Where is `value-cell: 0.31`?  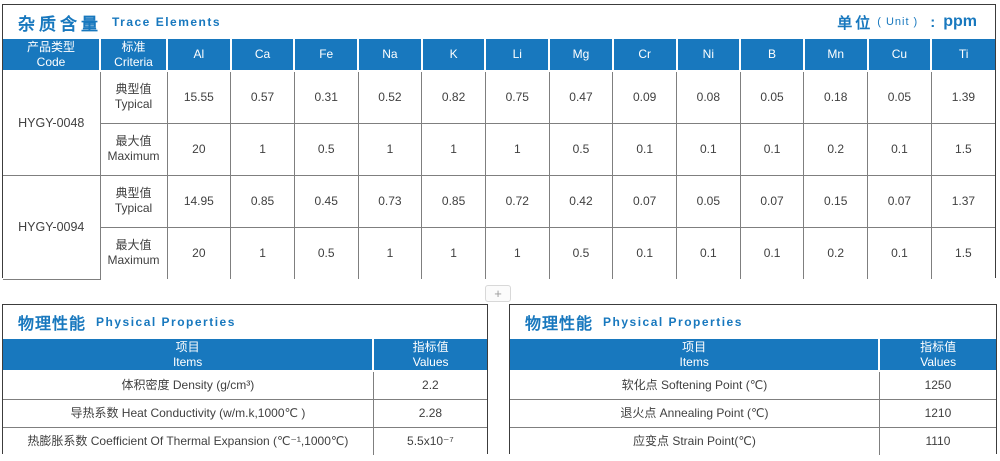 value-cell: 0.31 is located at coordinates (326, 97).